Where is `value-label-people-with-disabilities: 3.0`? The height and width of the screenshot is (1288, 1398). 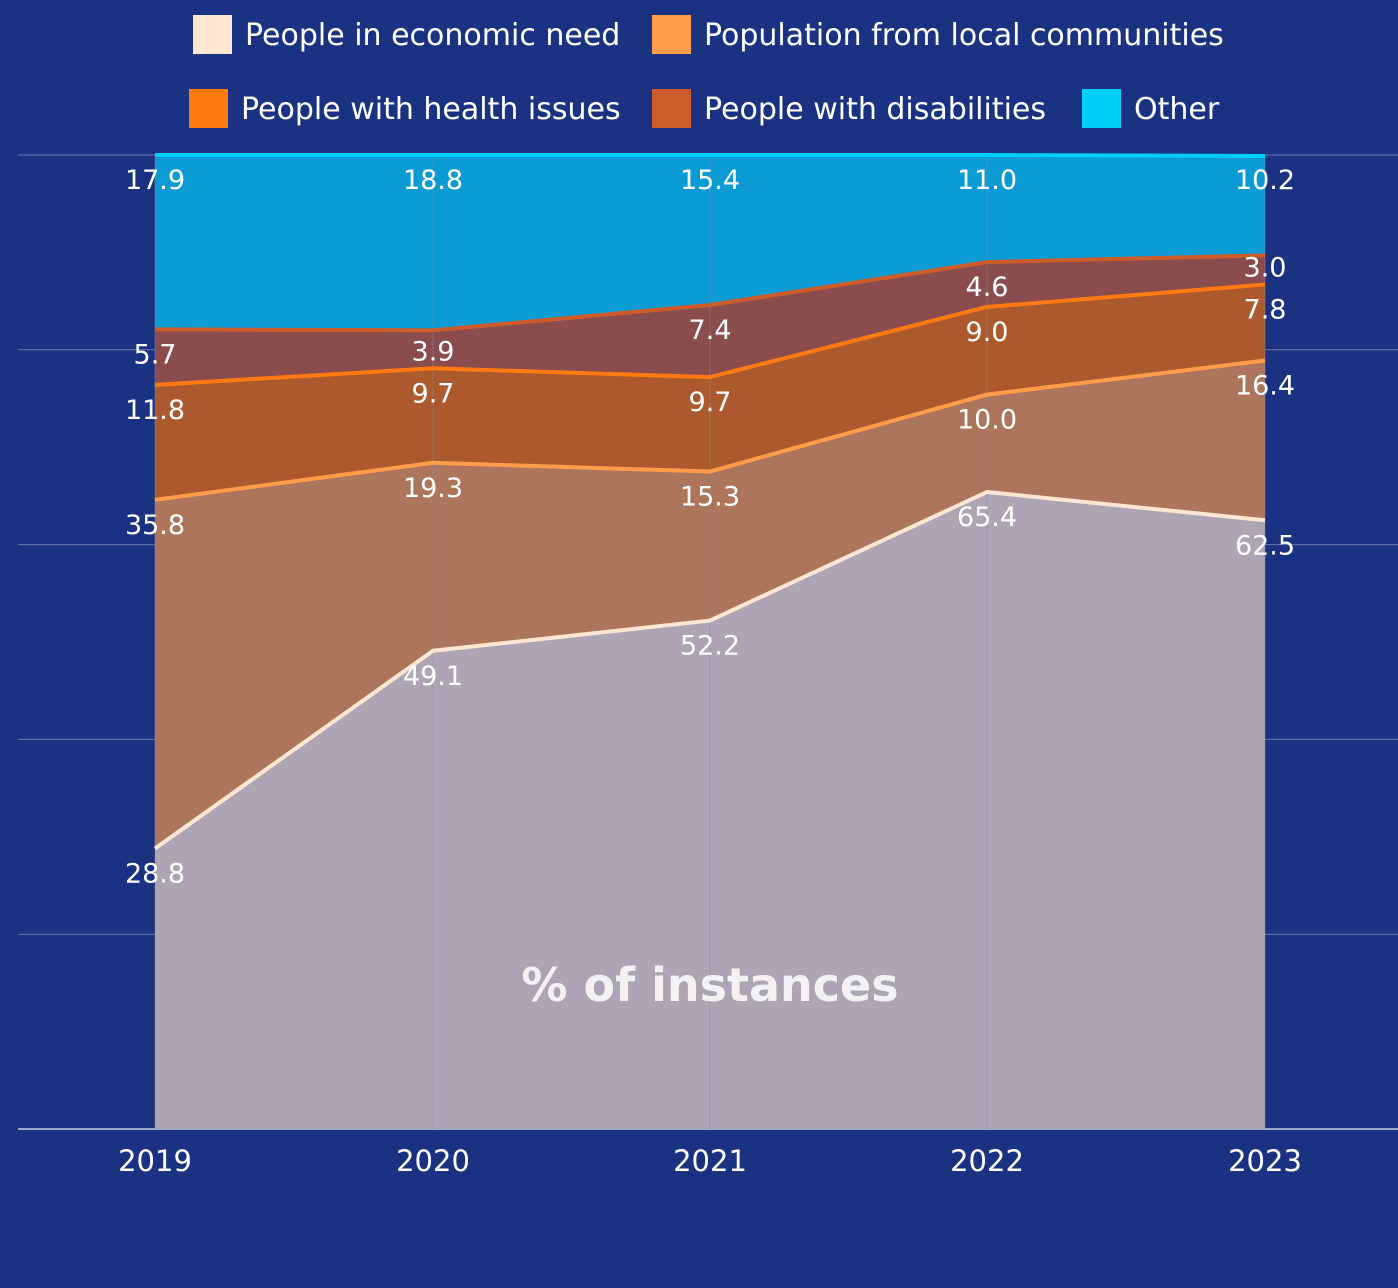
value-label-people-with-disabilities: 3.0 is located at coordinates (1265, 268).